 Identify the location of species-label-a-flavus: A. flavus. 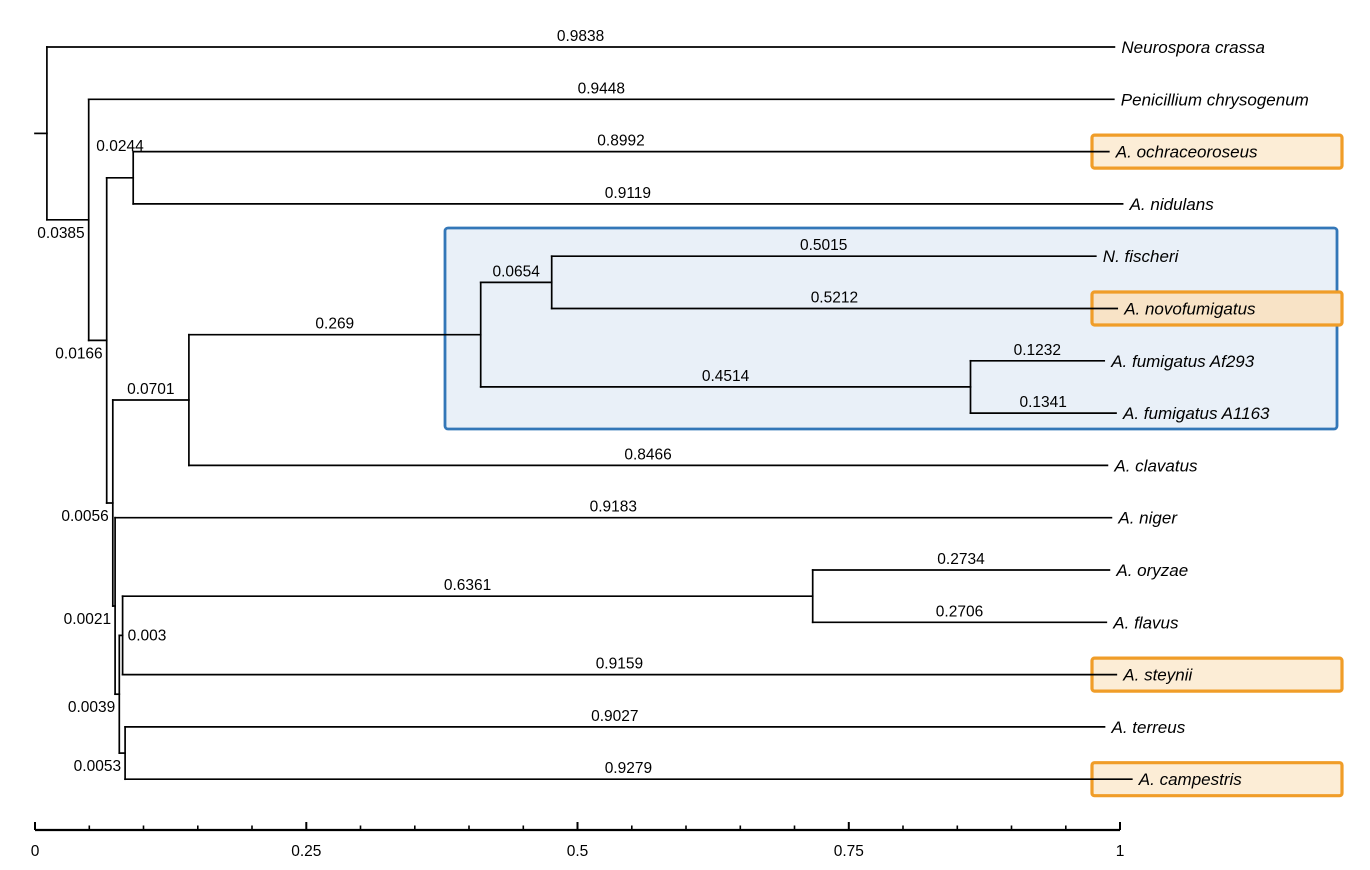
(1145, 622).